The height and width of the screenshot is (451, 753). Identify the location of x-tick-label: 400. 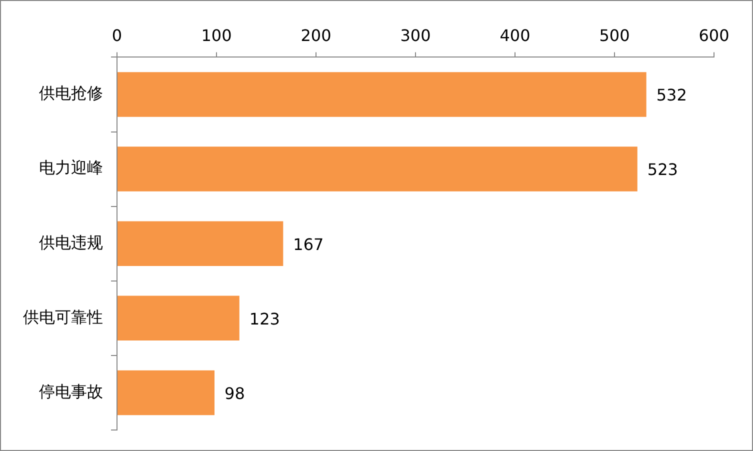
(515, 35).